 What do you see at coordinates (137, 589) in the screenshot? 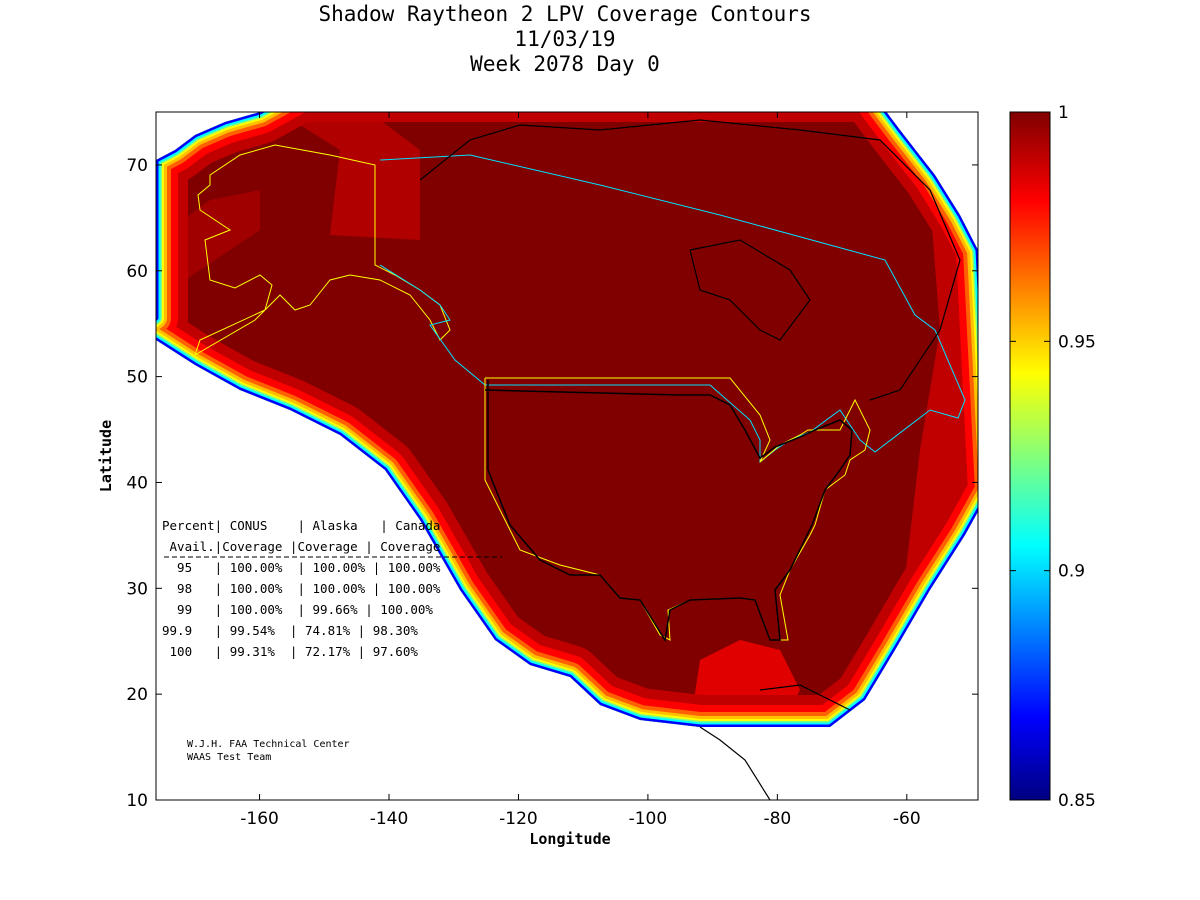
I see `y-tick-label: 30` at bounding box center [137, 589].